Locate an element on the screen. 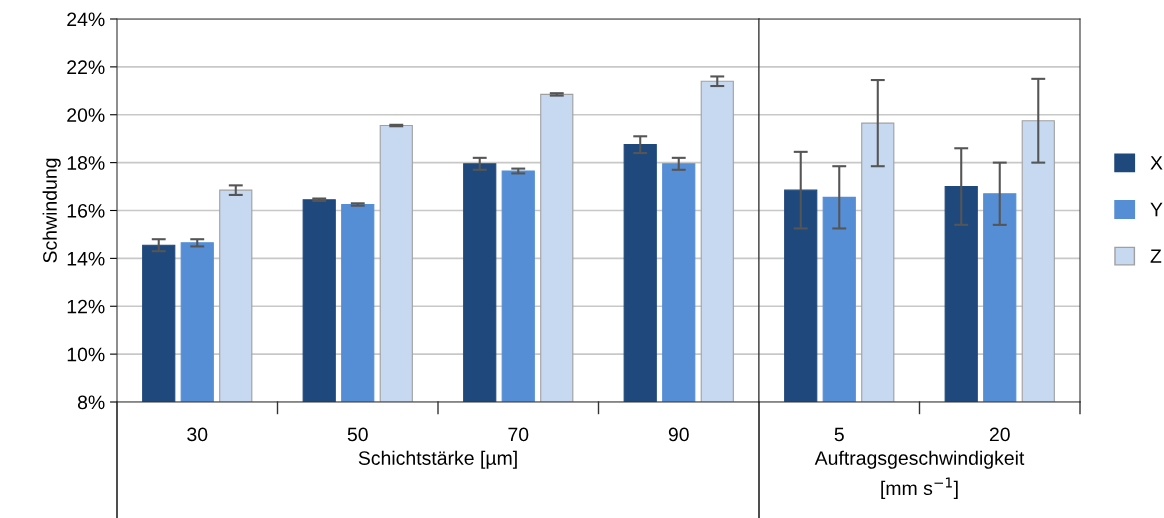 Image resolution: width=1164 pixels, height=518 pixels. y-tick-label: 20% is located at coordinates (86, 115).